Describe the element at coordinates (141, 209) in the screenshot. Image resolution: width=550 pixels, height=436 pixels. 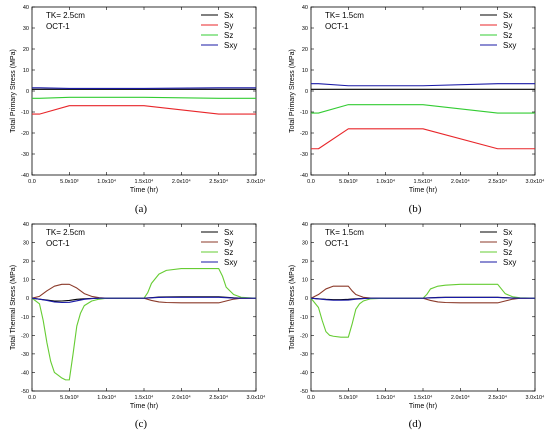
I see `figure-caption: (a)` at that location.